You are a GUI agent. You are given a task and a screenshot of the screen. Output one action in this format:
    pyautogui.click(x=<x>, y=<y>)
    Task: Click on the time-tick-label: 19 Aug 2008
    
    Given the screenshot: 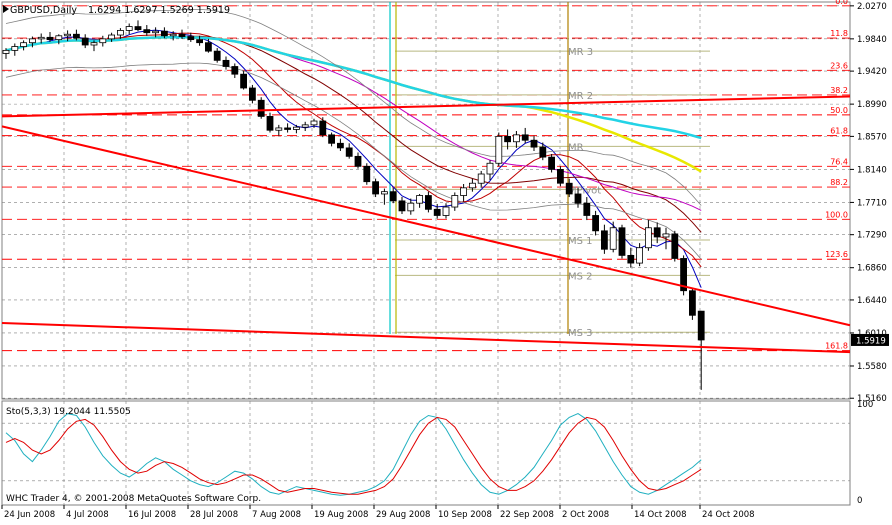 What is the action you would take?
    pyautogui.click(x=341, y=515)
    